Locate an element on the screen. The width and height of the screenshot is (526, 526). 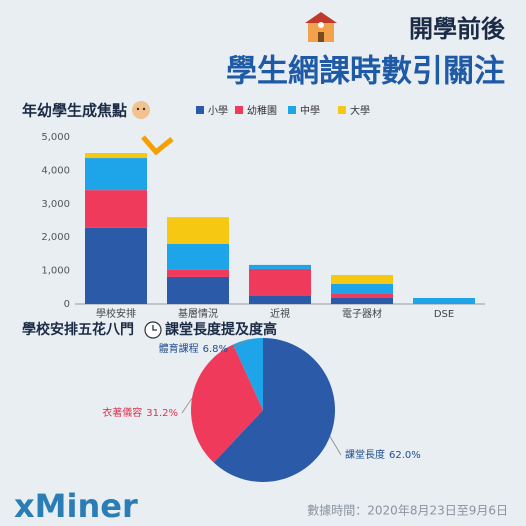
header-title: 開學前後 is located at coordinates (457, 29).